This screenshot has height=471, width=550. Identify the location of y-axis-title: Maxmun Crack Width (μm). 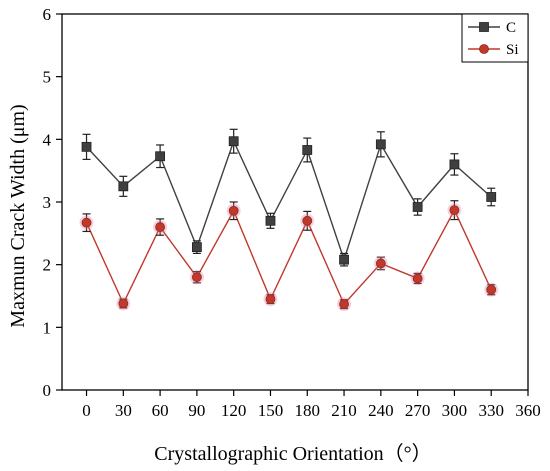
(18, 215).